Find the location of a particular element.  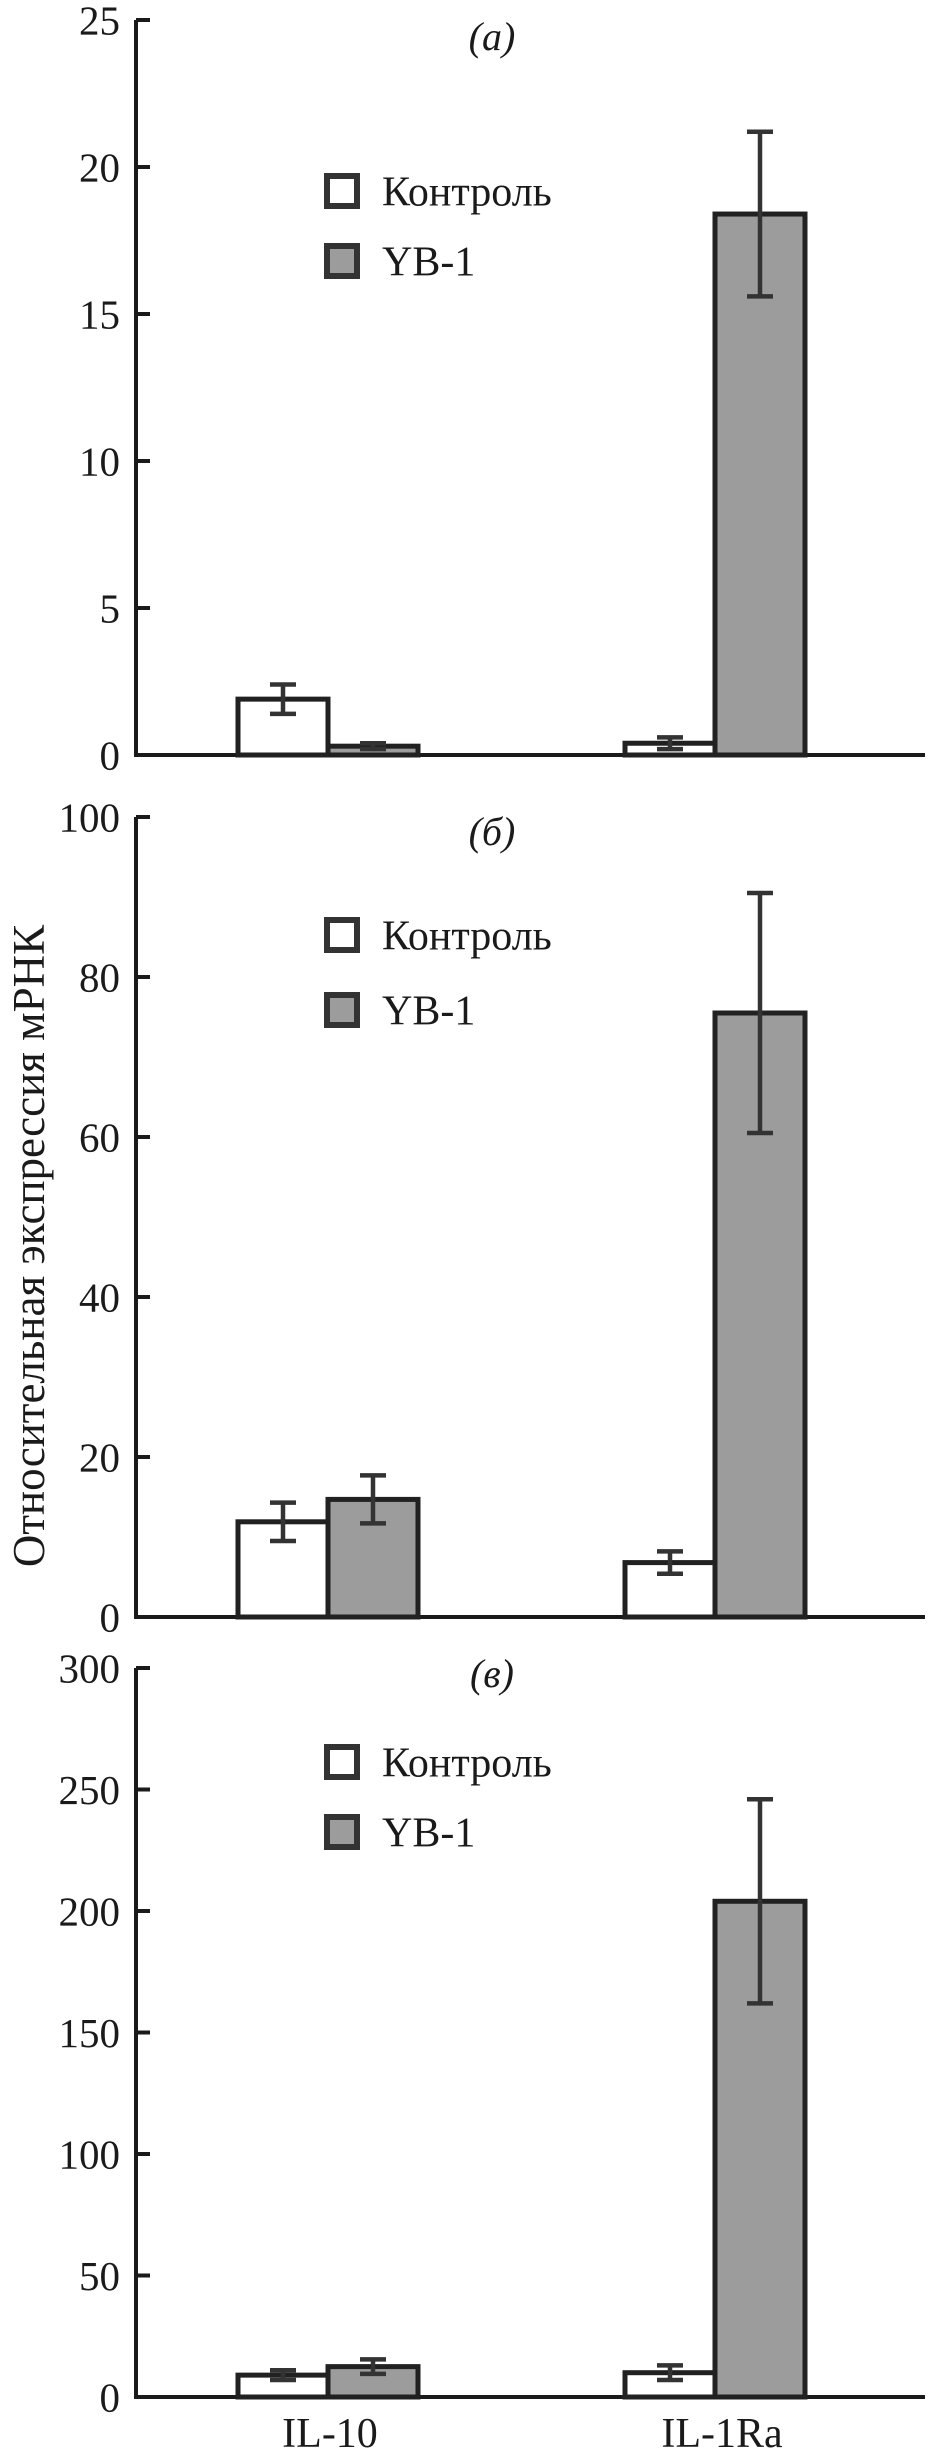

y-axis-title: Относительная экспрессия мРНК is located at coordinates (29, 1245).